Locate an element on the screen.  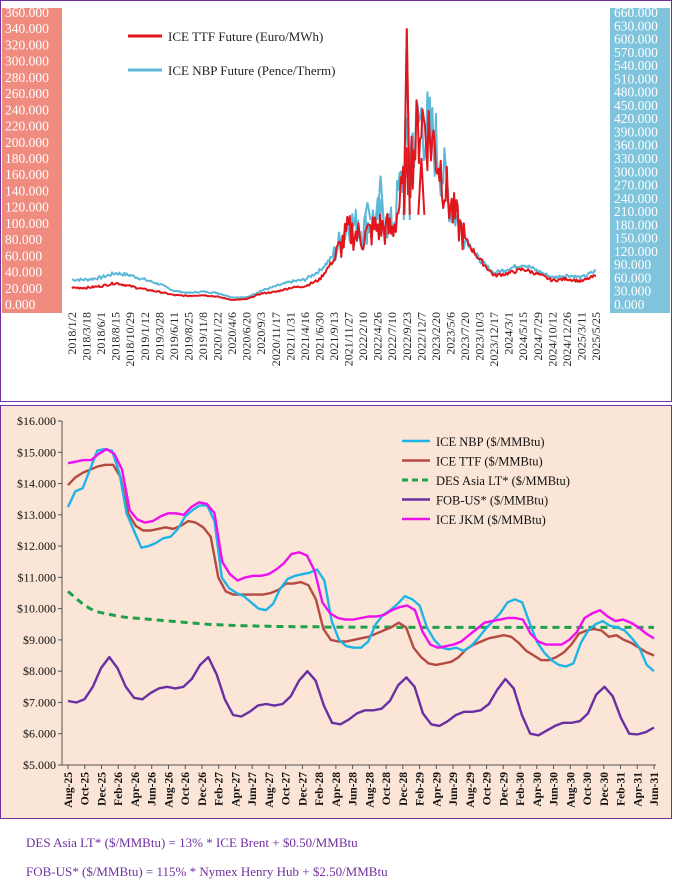
left-tick-label: 360.000 is located at coordinates (27, 12).